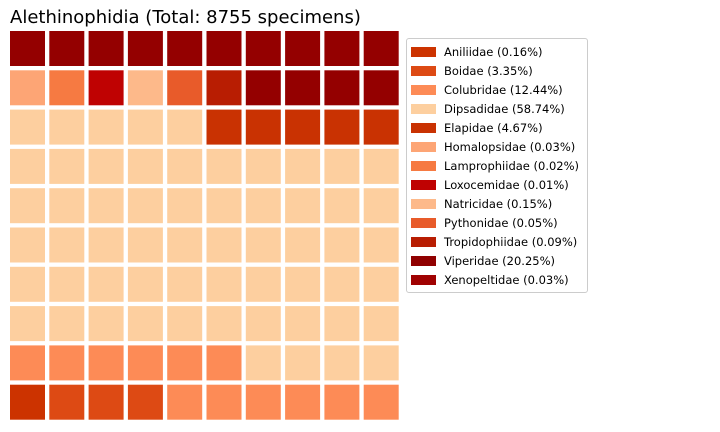 The image size is (720, 432). What do you see at coordinates (501, 222) in the screenshot?
I see `legend-label: Pythonidae (0.05%)` at bounding box center [501, 222].